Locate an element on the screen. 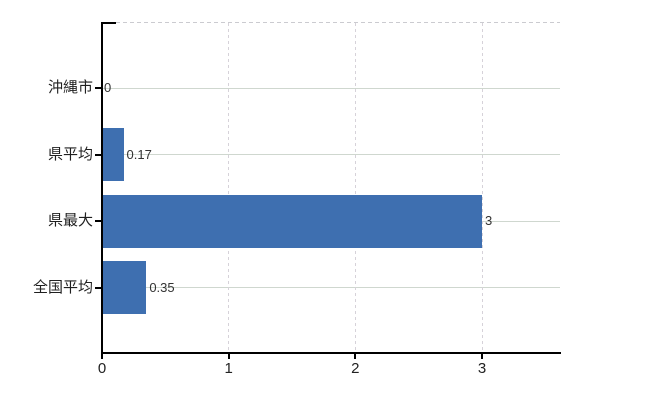 This screenshot has height=400, width=650. category-label: 沖縄市 is located at coordinates (70, 87).